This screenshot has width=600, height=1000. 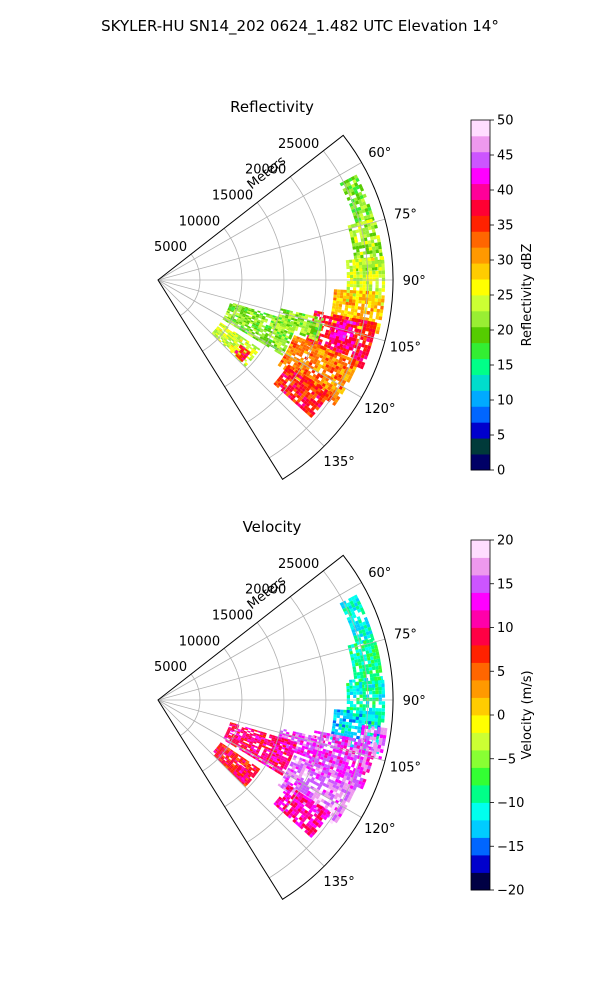 What do you see at coordinates (286, 299) in the screenshot?
I see `reflectivity-range-ring` at bounding box center [286, 299].